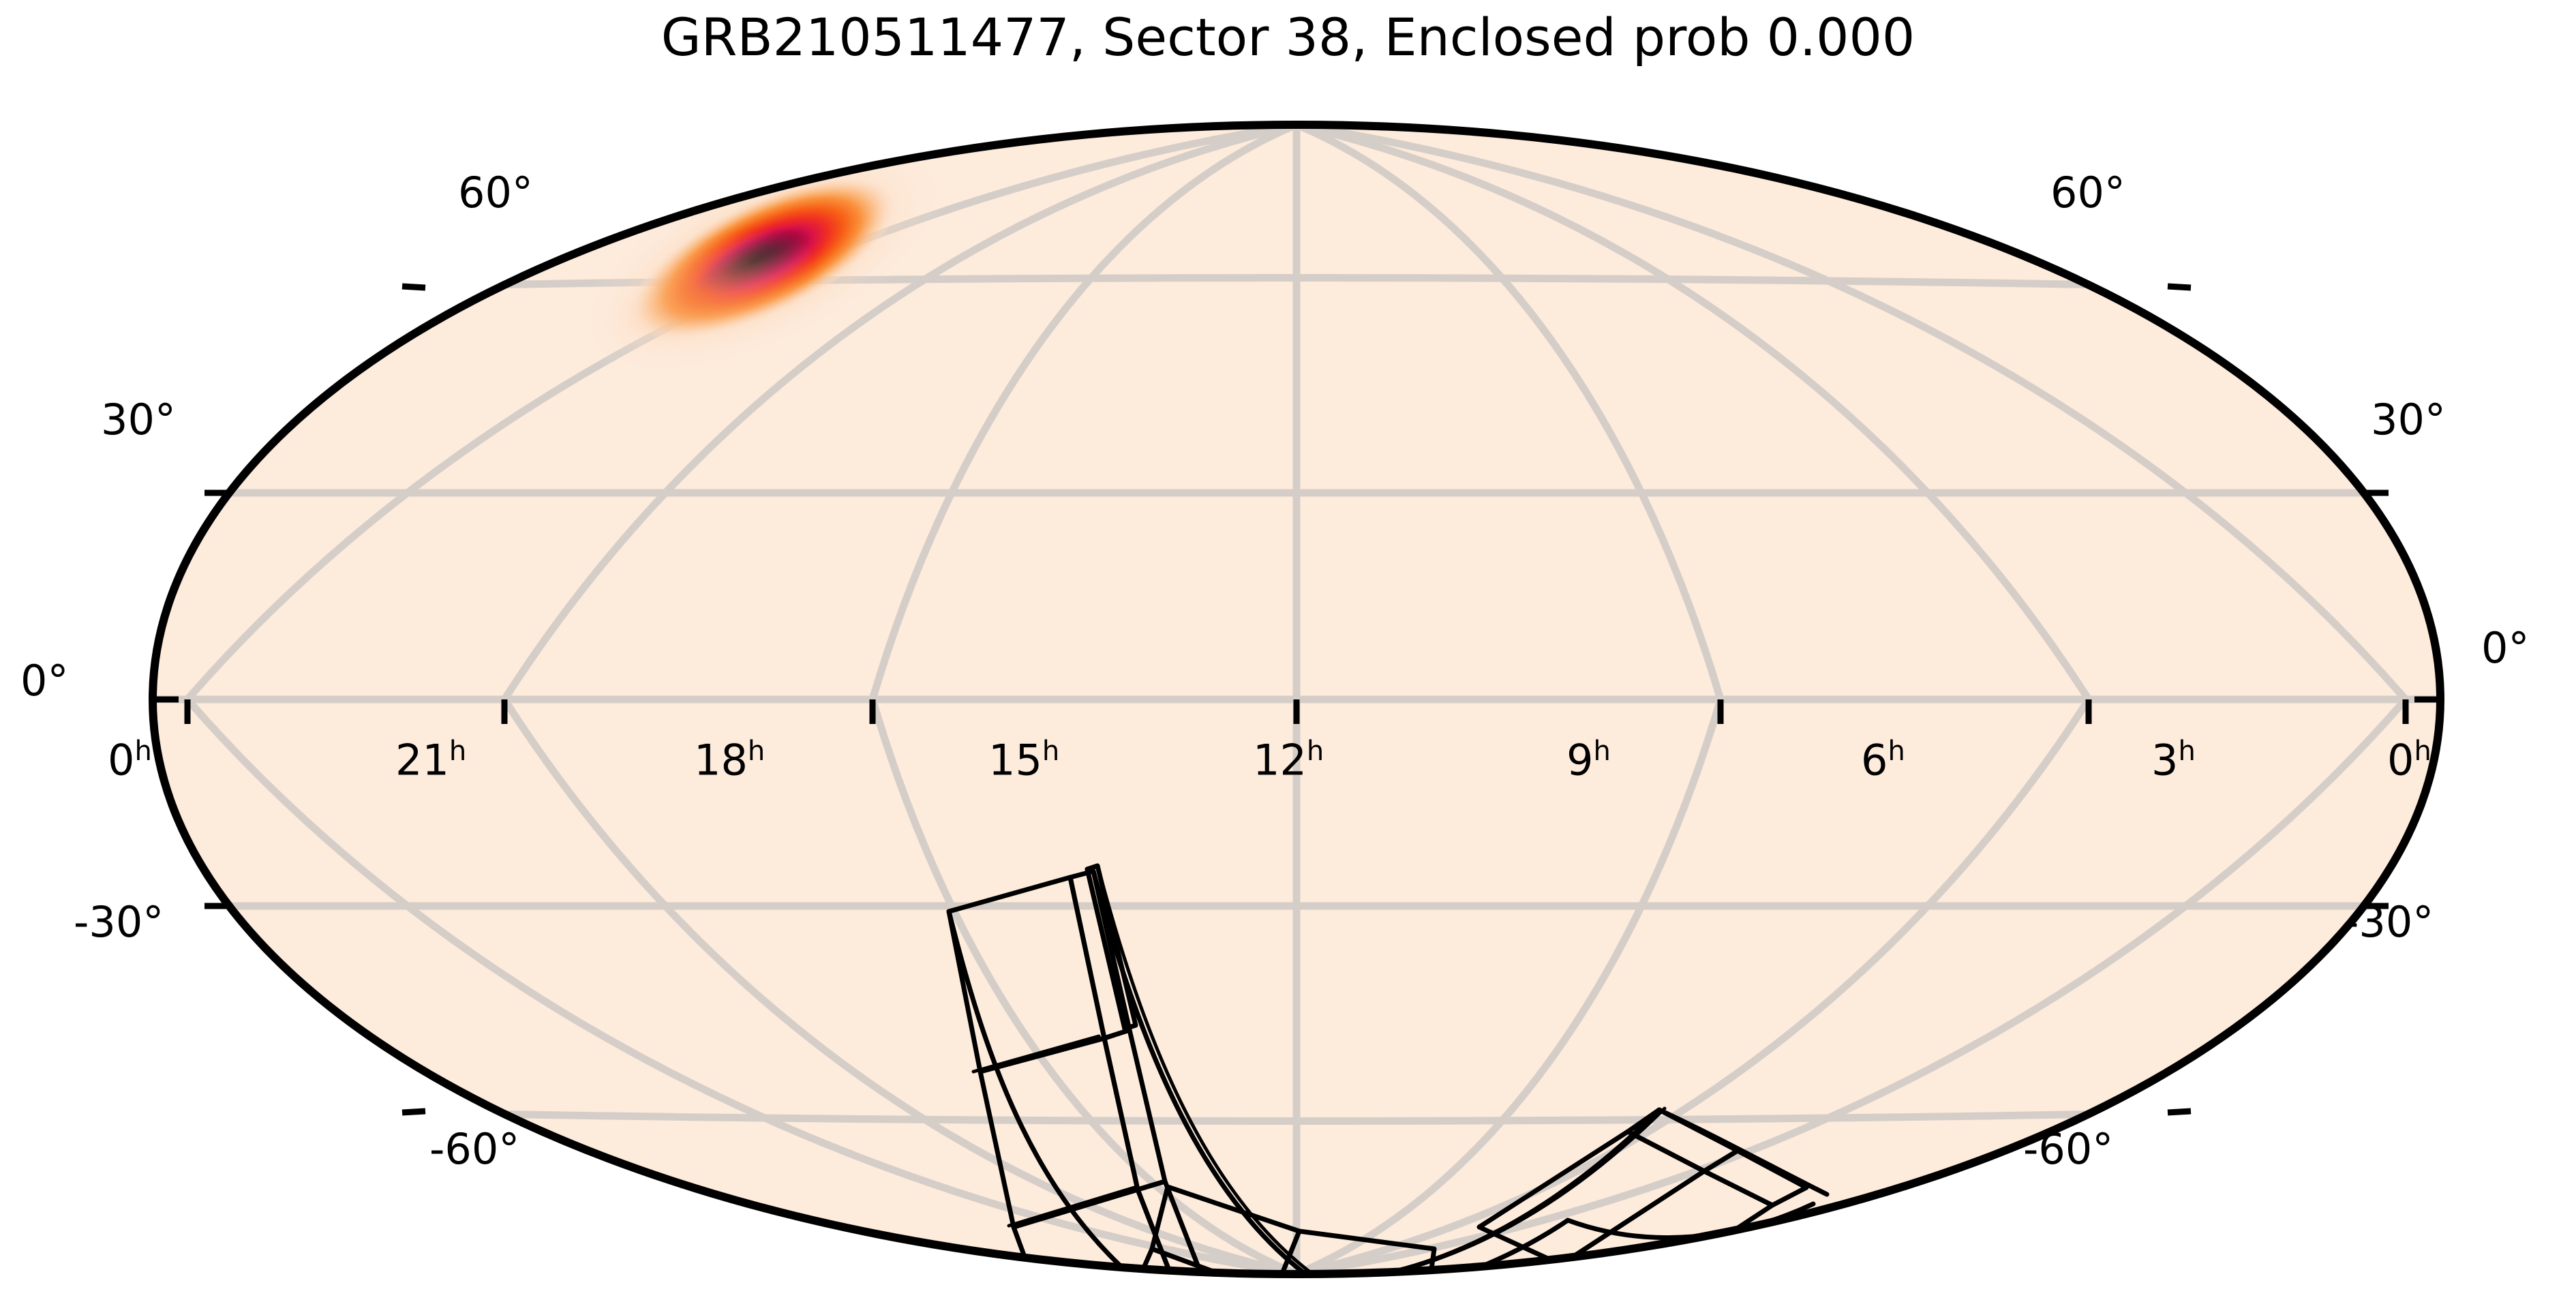 The height and width of the screenshot is (1315, 2576). I want to click on ra-tick-3h: 3h, so click(2173, 760).